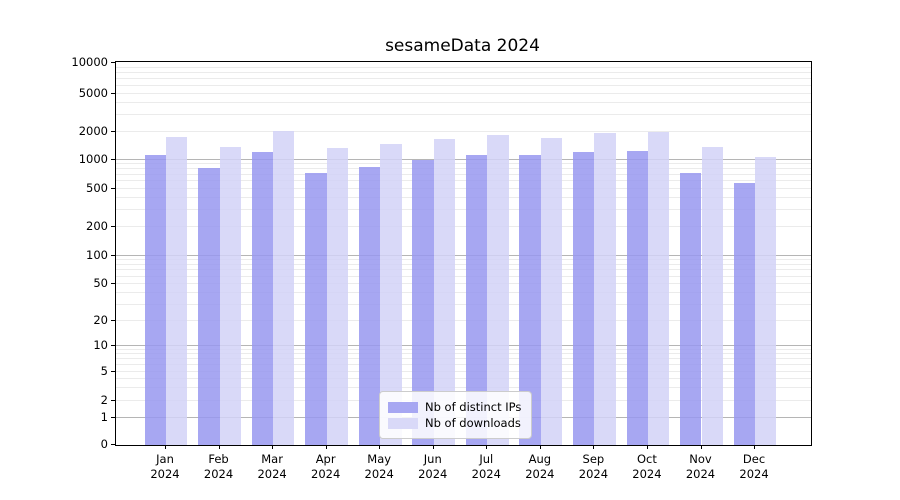 The image size is (900, 500). Describe the element at coordinates (97, 188) in the screenshot. I see `y-tick-label: 500` at that location.